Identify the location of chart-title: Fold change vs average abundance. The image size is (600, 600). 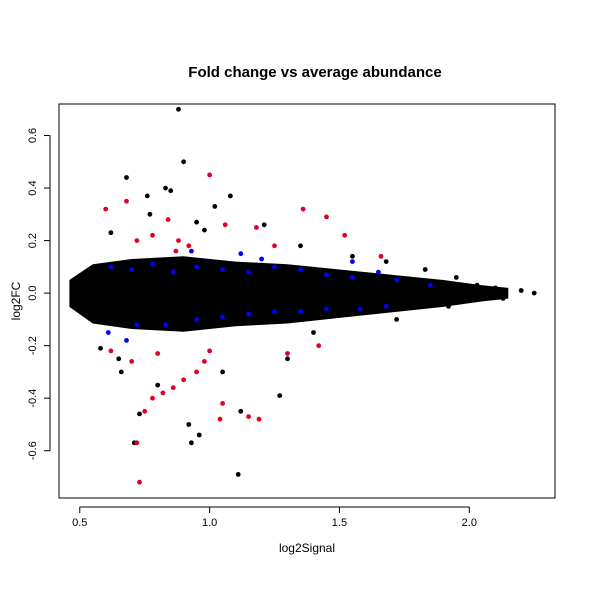
(314, 72).